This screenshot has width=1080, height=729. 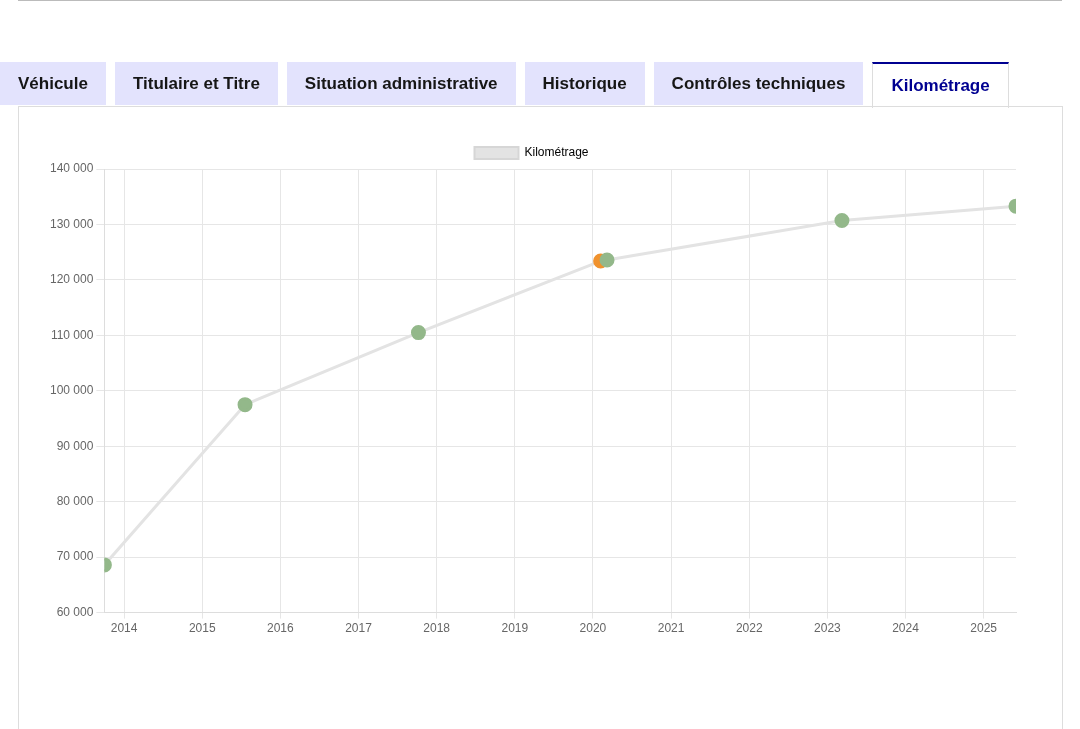 I want to click on y-tick-label: 100 000, so click(x=71, y=390).